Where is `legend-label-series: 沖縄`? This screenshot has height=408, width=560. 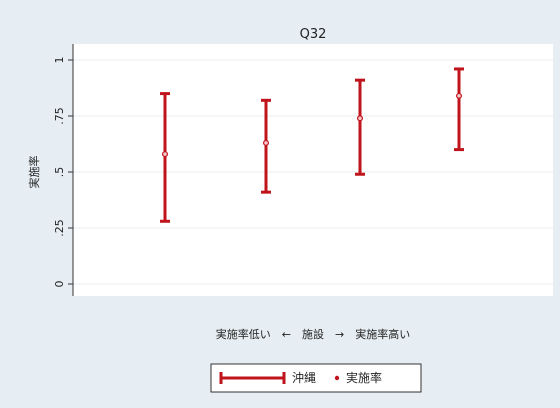 legend-label-series: 沖縄 is located at coordinates (304, 377).